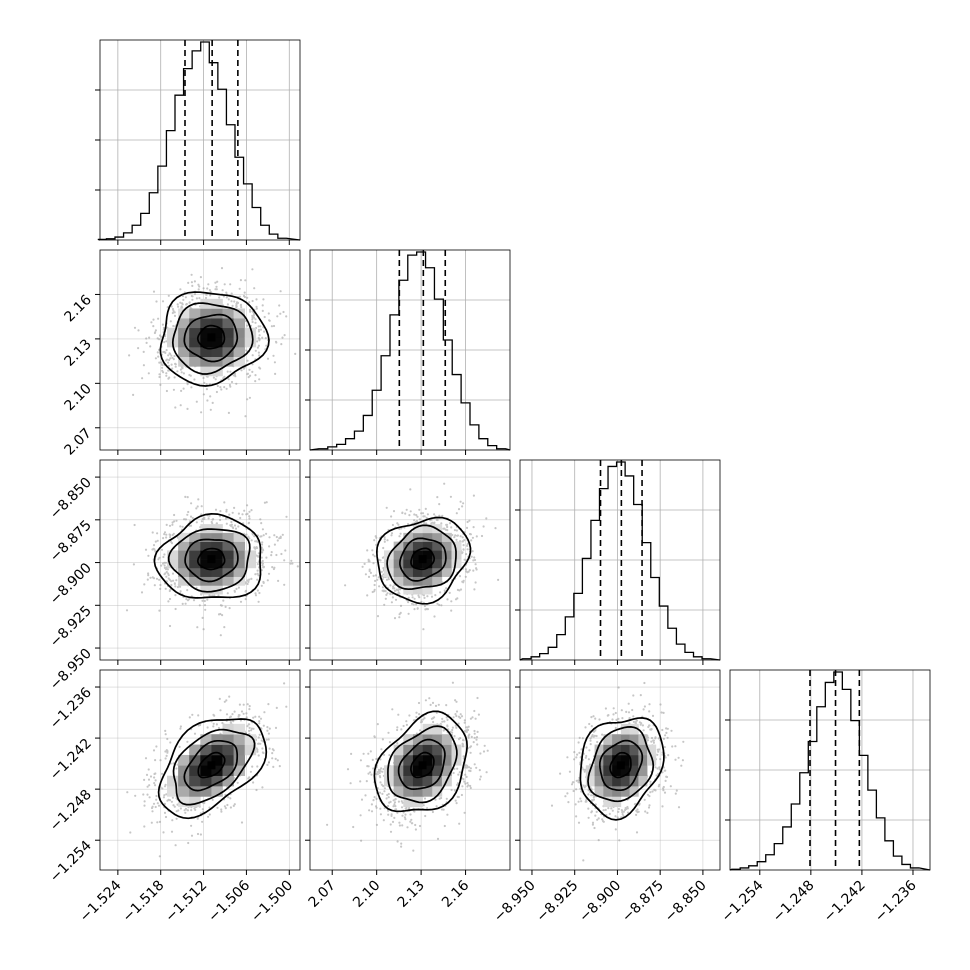 Image resolution: width=970 pixels, height=970 pixels. I want to click on y-tick-label: −1.236, so click(71, 708).